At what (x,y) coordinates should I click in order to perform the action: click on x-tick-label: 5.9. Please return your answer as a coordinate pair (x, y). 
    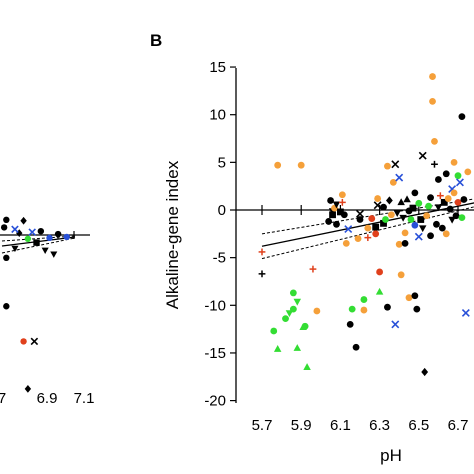
    Looking at the image, I should click on (301, 425).